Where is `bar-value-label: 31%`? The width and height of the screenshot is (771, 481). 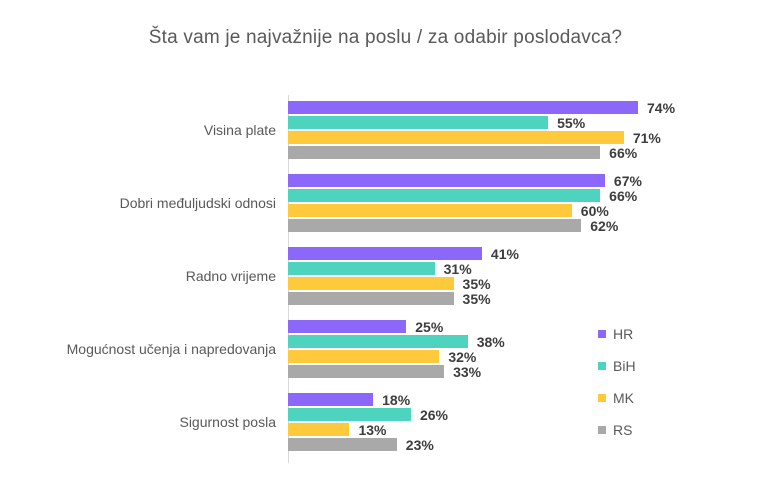 bar-value-label: 31% is located at coordinates (457, 268).